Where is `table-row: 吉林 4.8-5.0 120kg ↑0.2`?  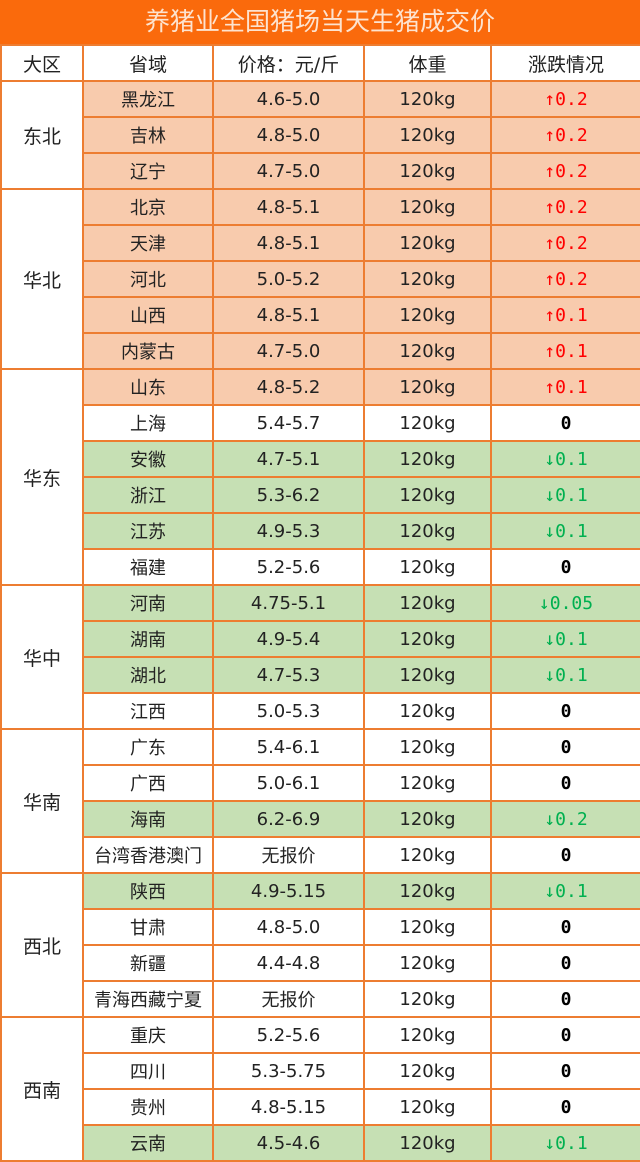
table-row: 吉林 4.8-5.0 120kg ↑0.2 is located at coordinates (320, 135).